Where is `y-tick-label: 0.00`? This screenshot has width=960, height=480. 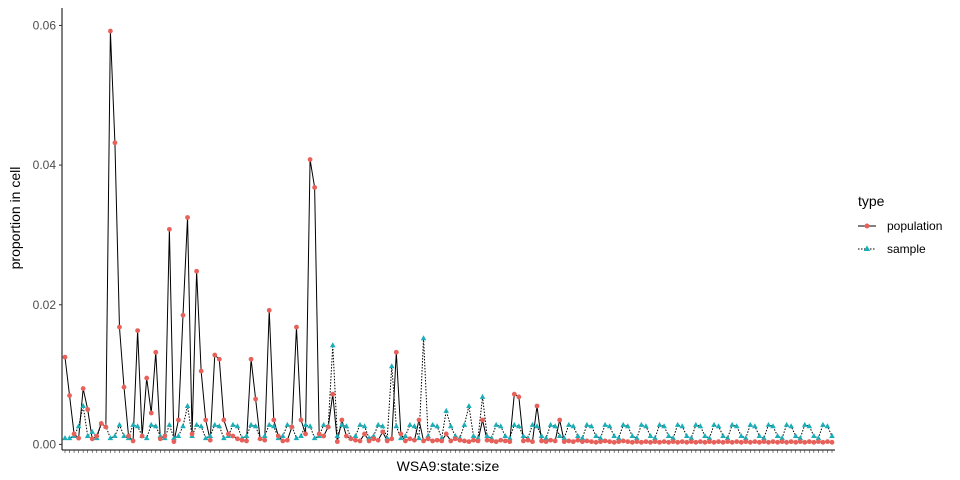 y-tick-label: 0.00 is located at coordinates (45, 444).